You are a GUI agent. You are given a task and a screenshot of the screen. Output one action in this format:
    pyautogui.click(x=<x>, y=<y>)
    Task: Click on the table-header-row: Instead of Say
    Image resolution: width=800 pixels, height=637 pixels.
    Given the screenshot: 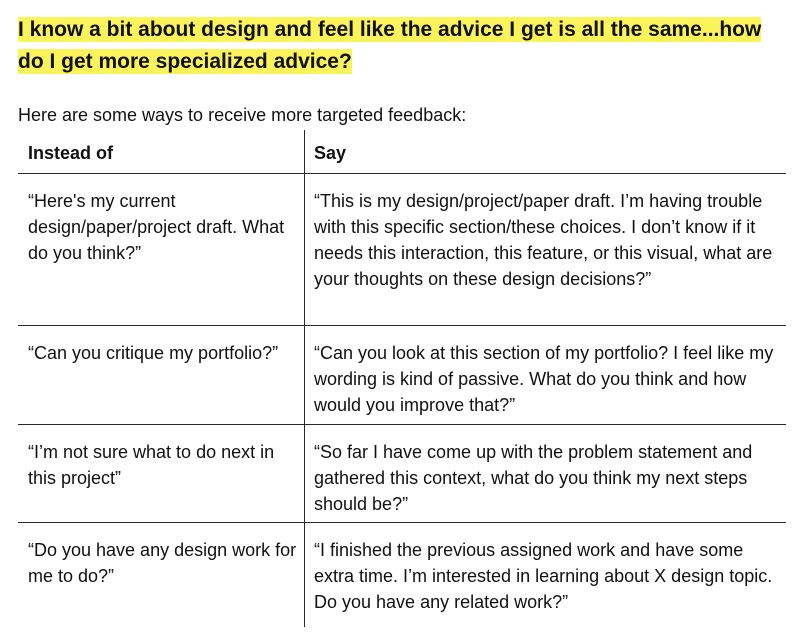 What is the action you would take?
    pyautogui.click(x=402, y=152)
    